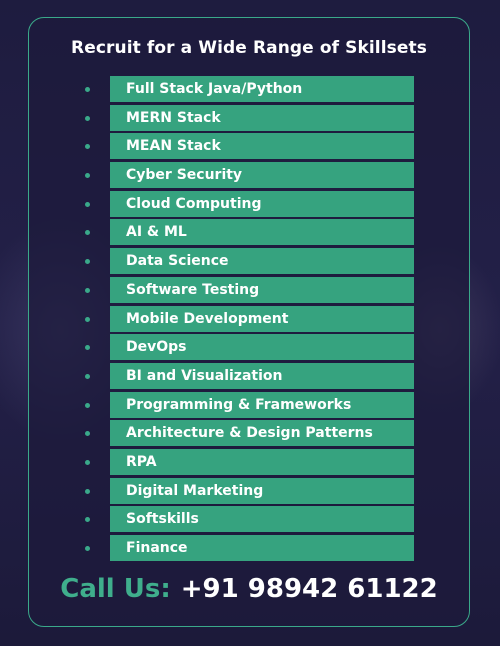 The image size is (500, 646). Describe the element at coordinates (309, 589) in the screenshot. I see `phone-number-link: +91 98942 61122` at that location.